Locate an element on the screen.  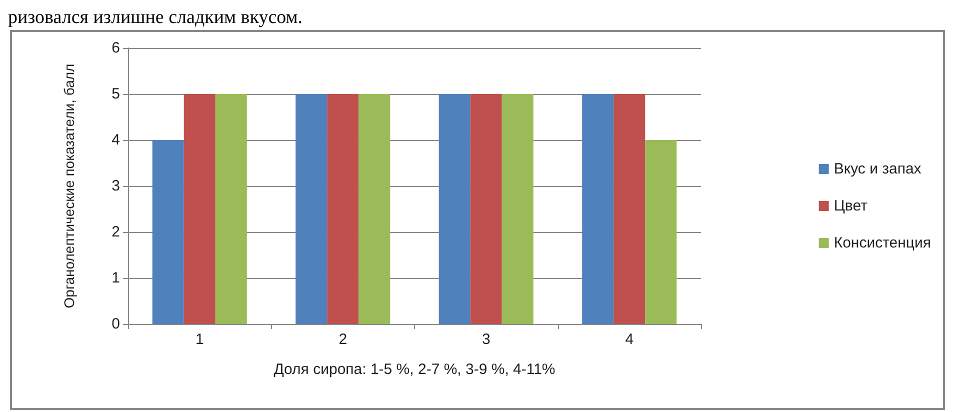
x-tick-label: 4 is located at coordinates (629, 339).